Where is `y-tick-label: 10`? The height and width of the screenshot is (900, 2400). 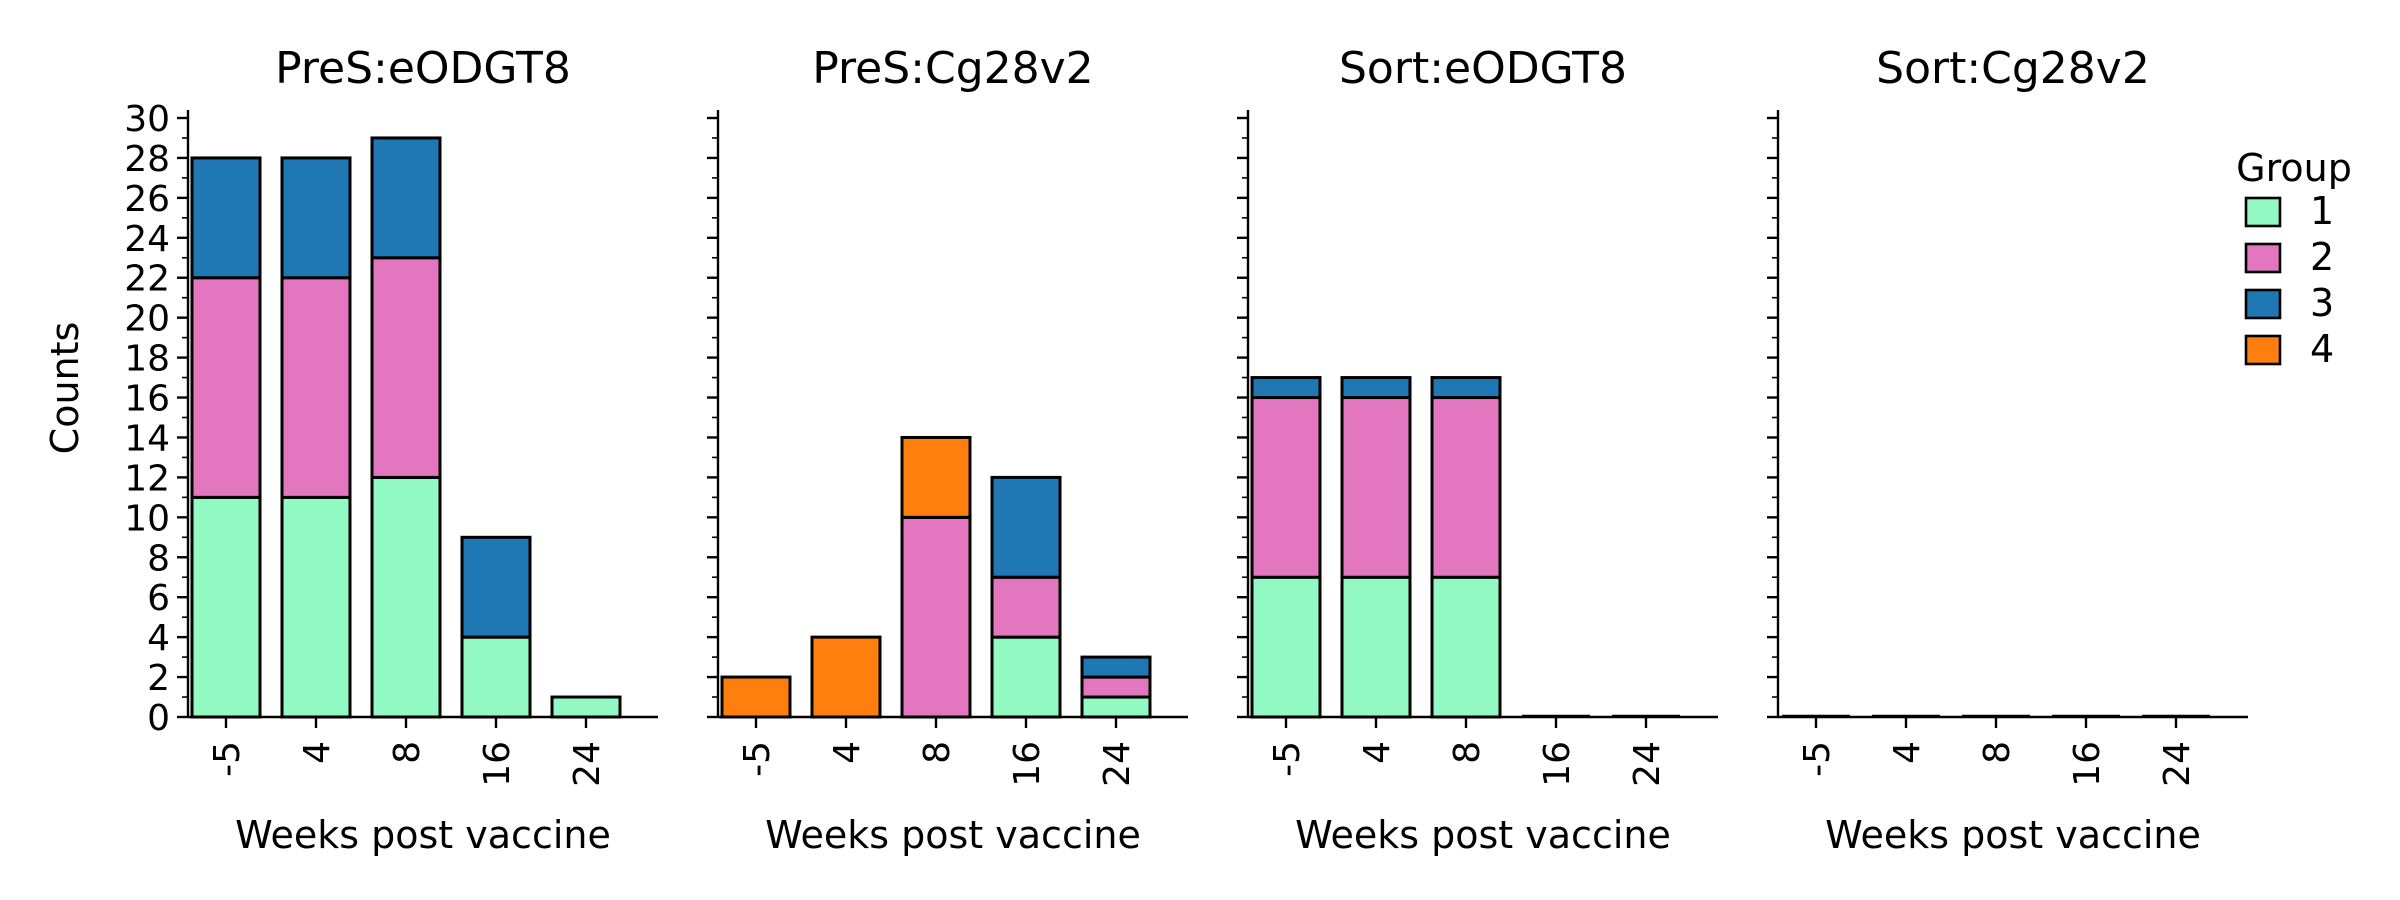
y-tick-label: 10 is located at coordinates (147, 518).